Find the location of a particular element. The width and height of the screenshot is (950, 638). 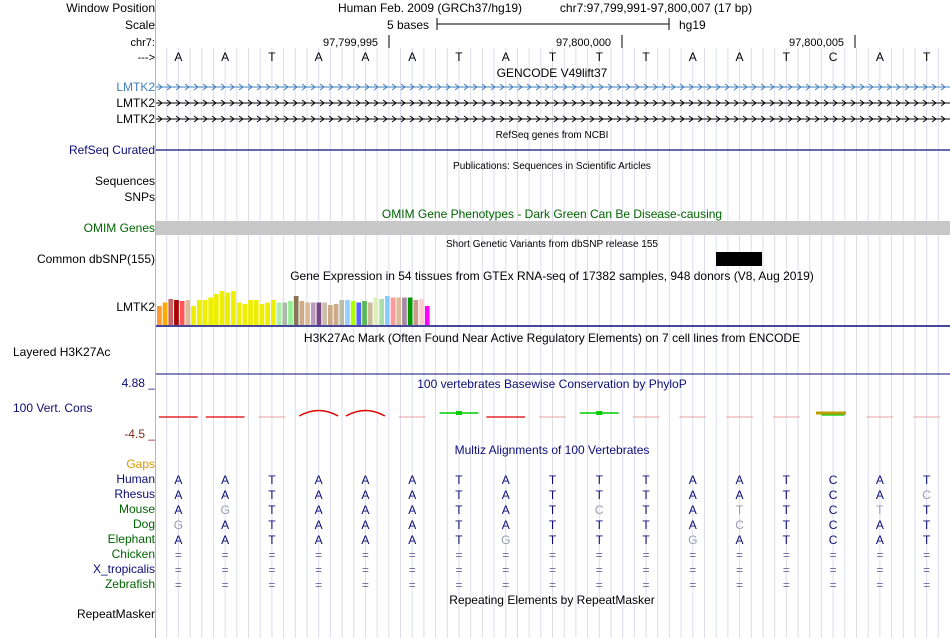

species-label-dog: Dog is located at coordinates (143, 524).